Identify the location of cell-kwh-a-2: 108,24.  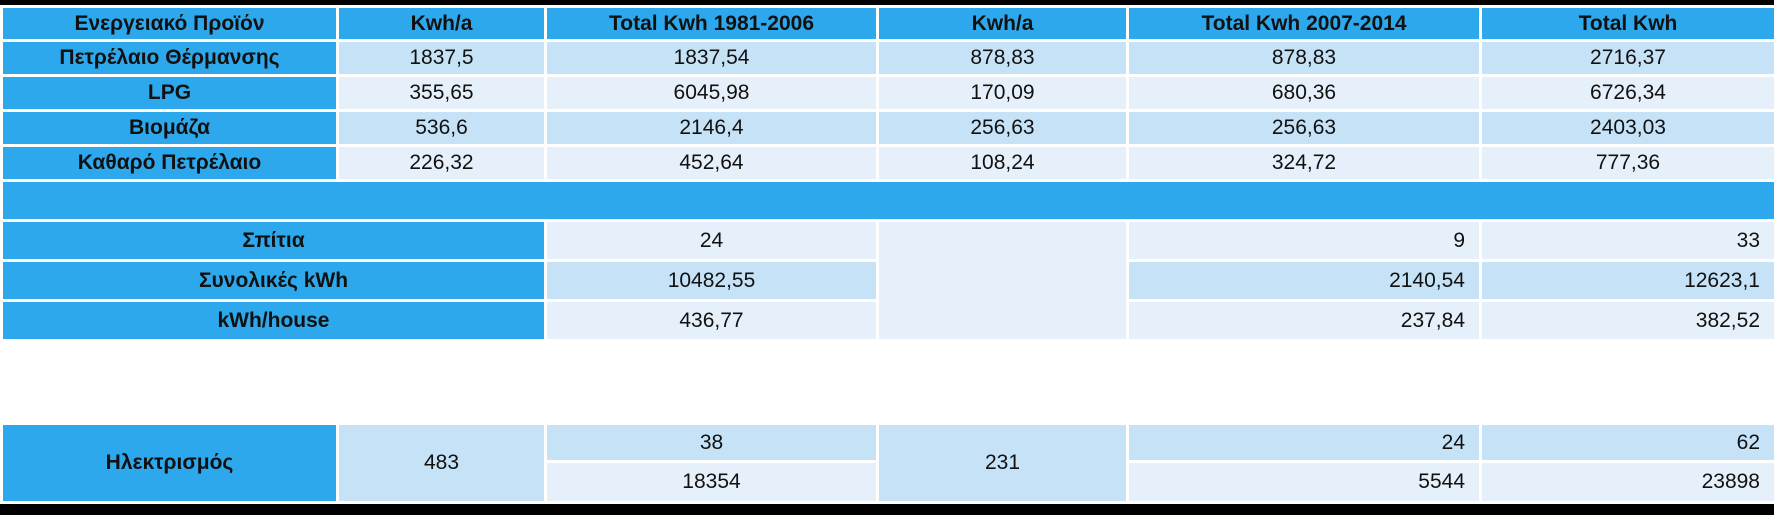
(1002, 163).